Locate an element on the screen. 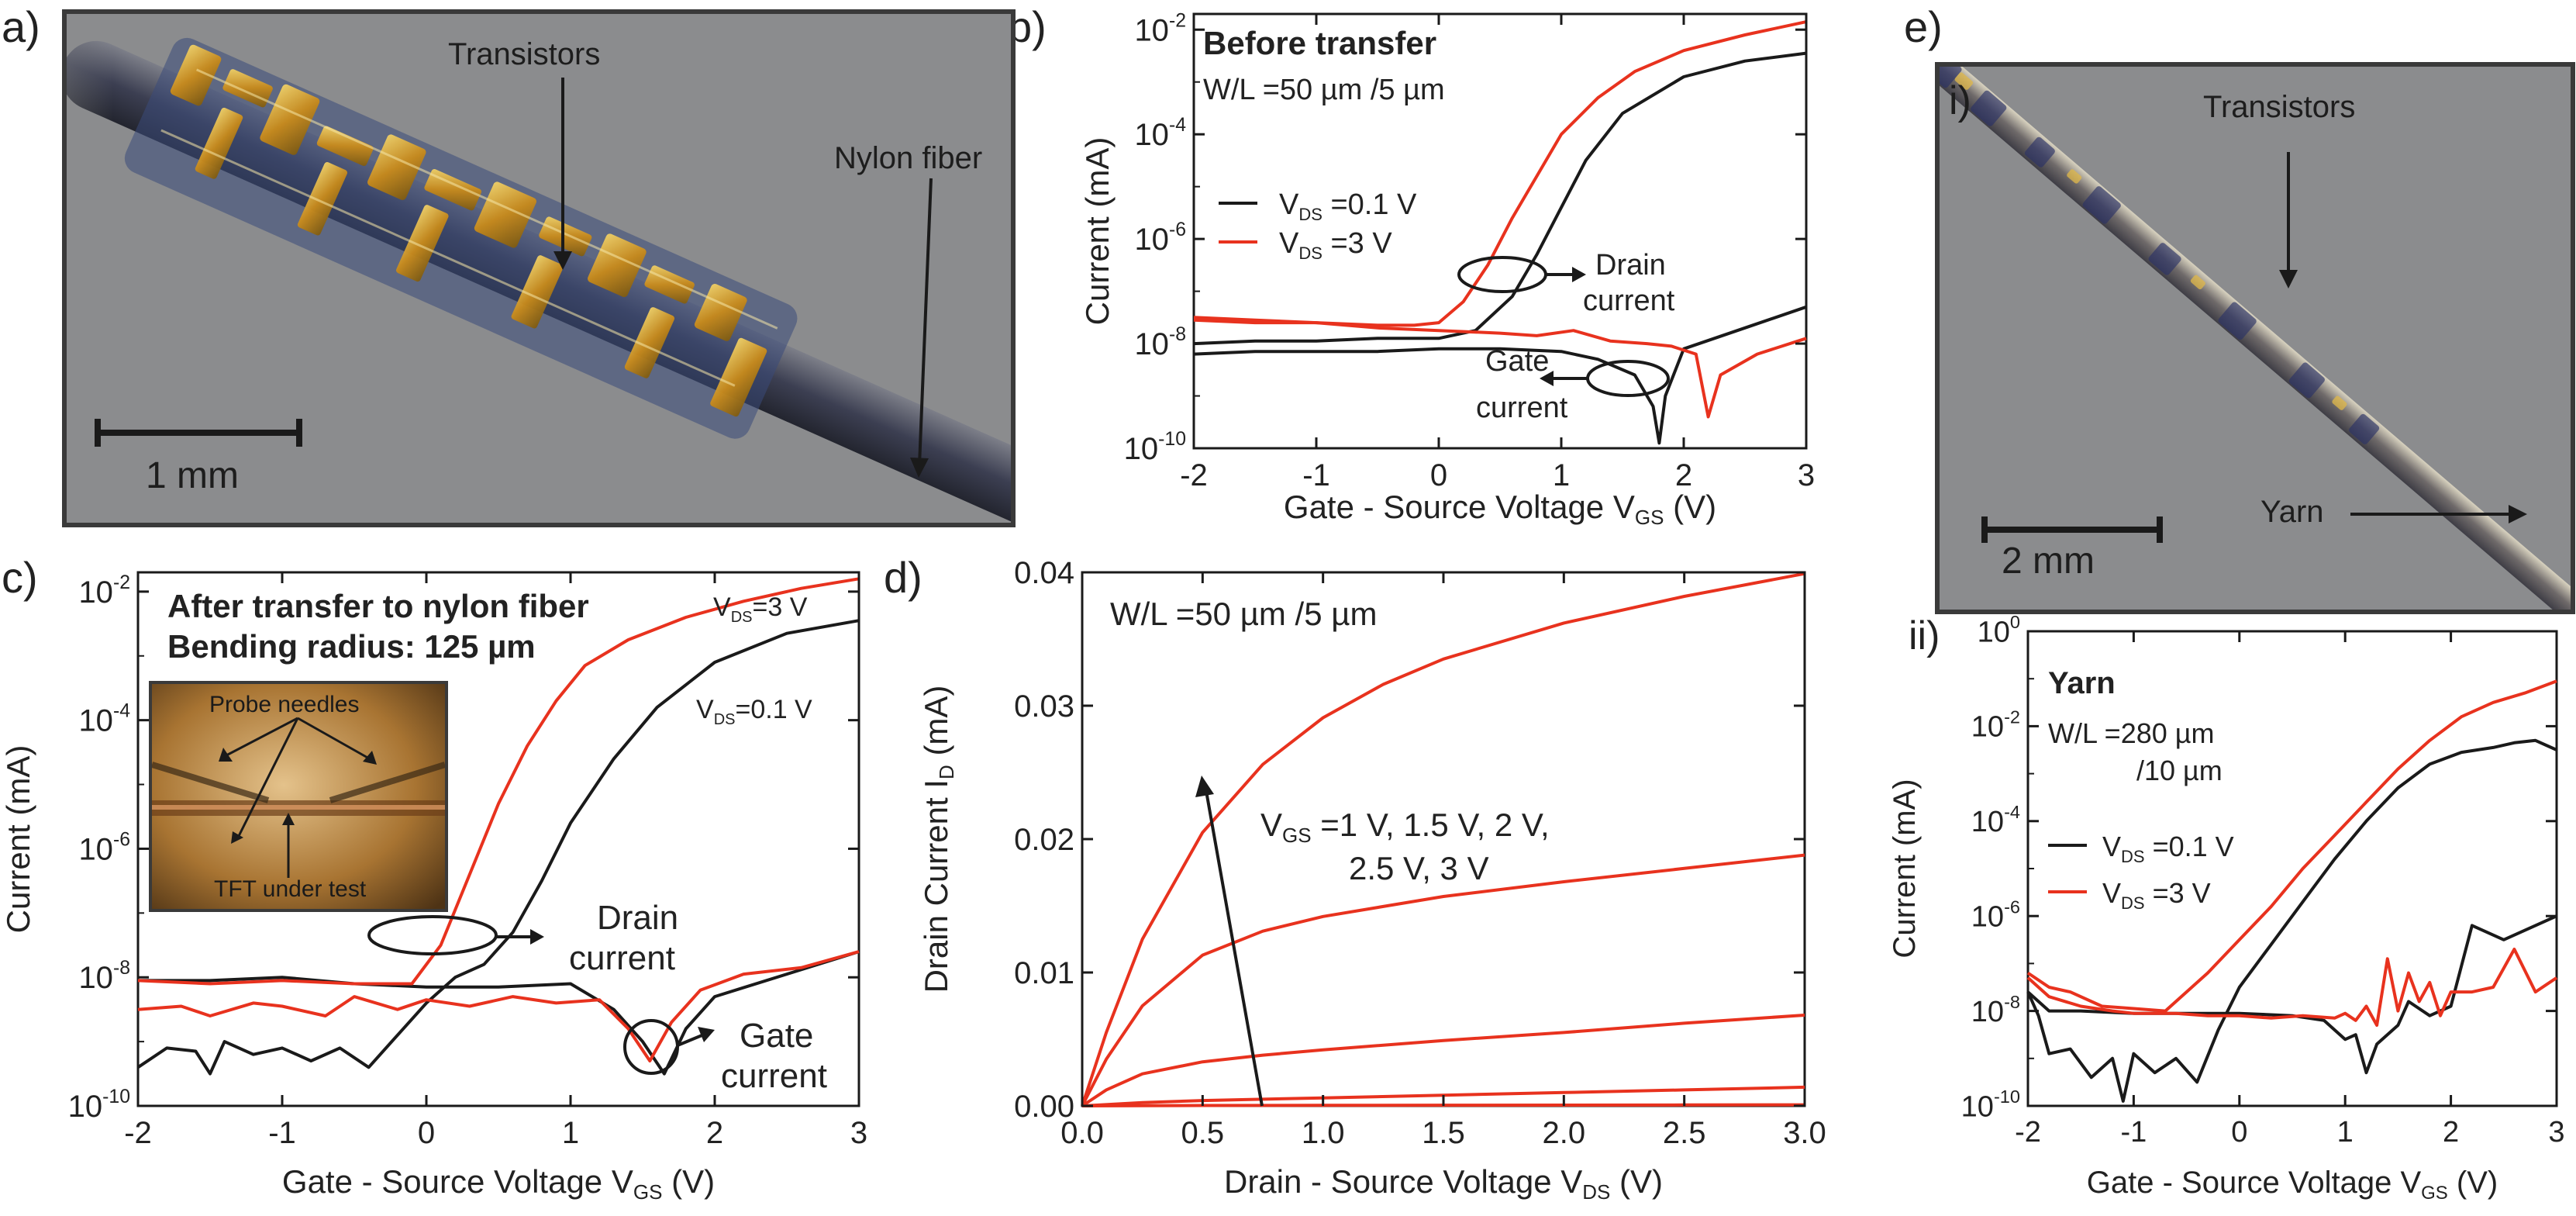  scale-bar-label-a: 1 mm is located at coordinates (192, 475).